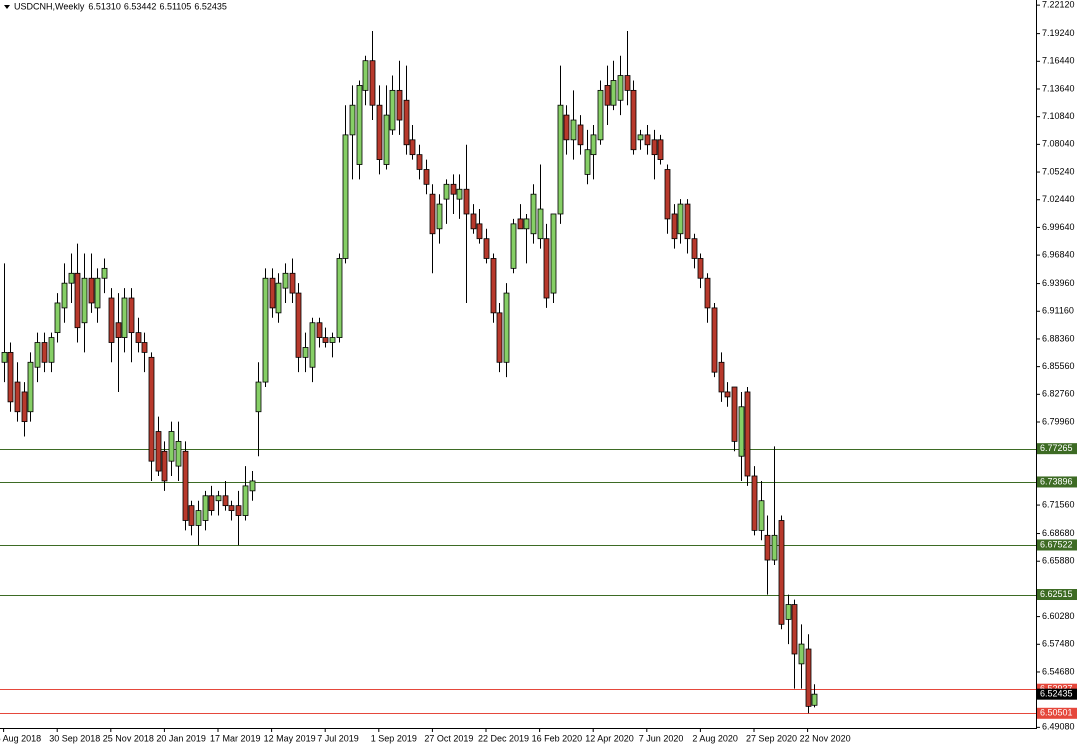  Describe the element at coordinates (1058, 5) in the screenshot. I see `y-tick-label: 7.22120` at that location.